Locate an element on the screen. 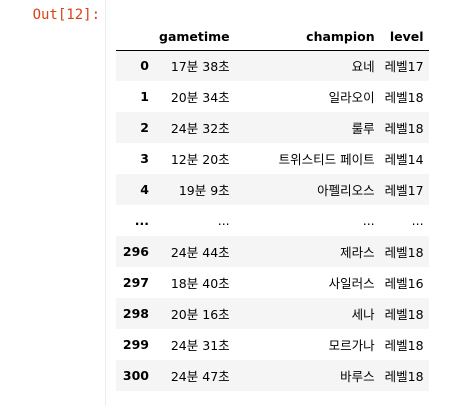 Image resolution: width=461 pixels, height=406 pixels. table-row: 0 17분 38초 요네 레벨17 is located at coordinates (272, 65).